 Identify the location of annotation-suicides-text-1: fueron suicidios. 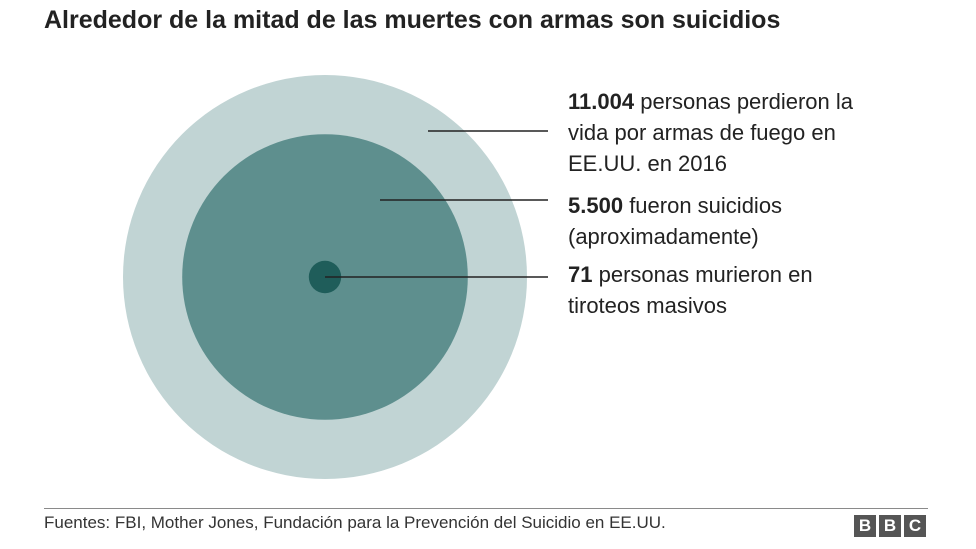
(706, 205).